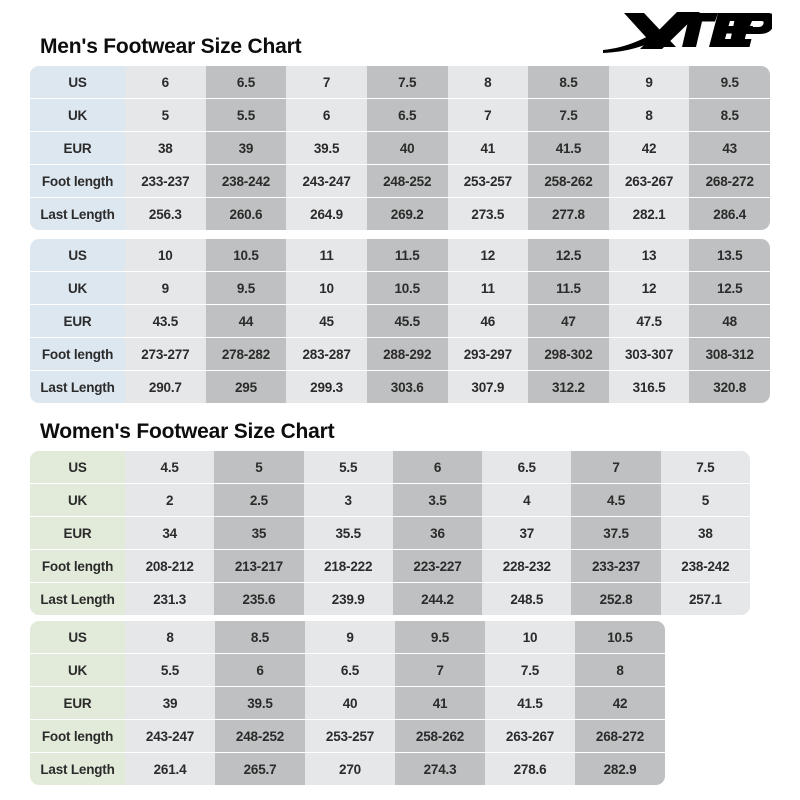 The height and width of the screenshot is (800, 800). Describe the element at coordinates (400, 255) in the screenshot. I see `table-row: US 10 10.5 11 11.5 12 12.5 13 13.5` at that location.